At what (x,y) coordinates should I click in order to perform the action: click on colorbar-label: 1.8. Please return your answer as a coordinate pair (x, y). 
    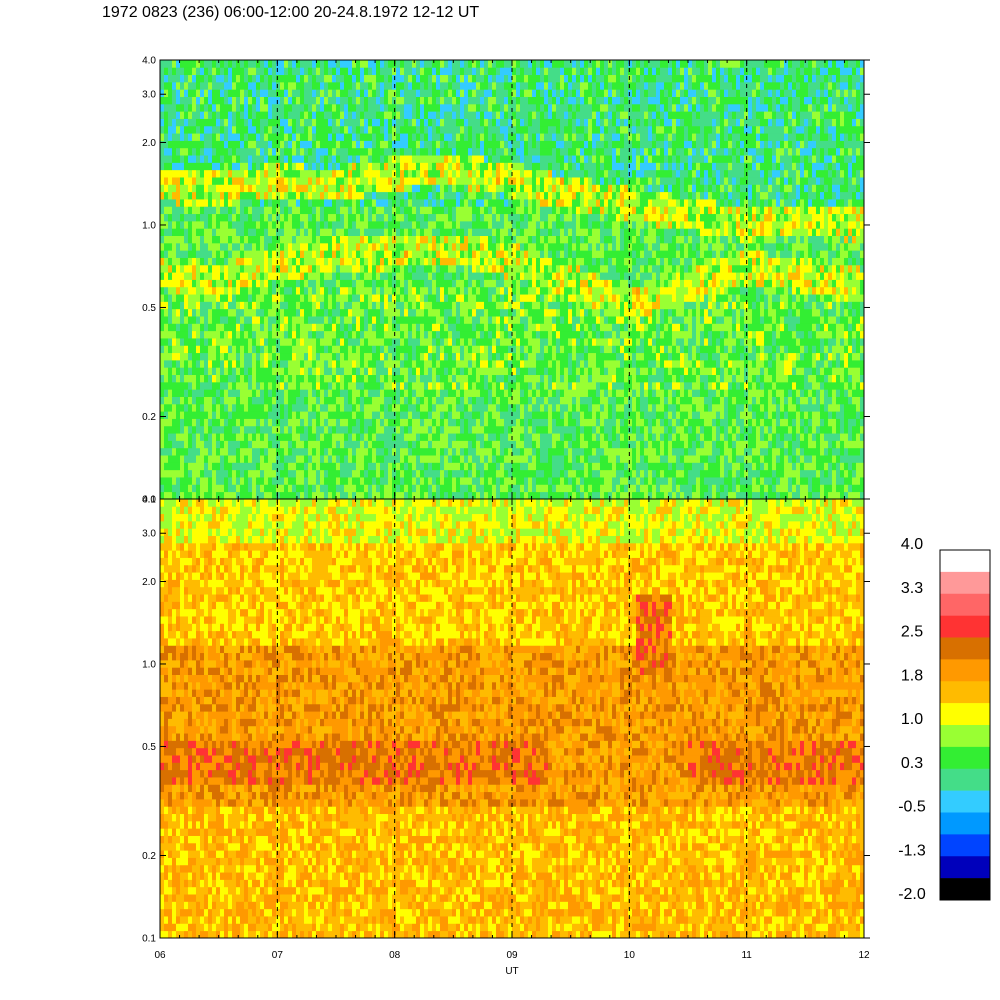
    Looking at the image, I should click on (912, 675).